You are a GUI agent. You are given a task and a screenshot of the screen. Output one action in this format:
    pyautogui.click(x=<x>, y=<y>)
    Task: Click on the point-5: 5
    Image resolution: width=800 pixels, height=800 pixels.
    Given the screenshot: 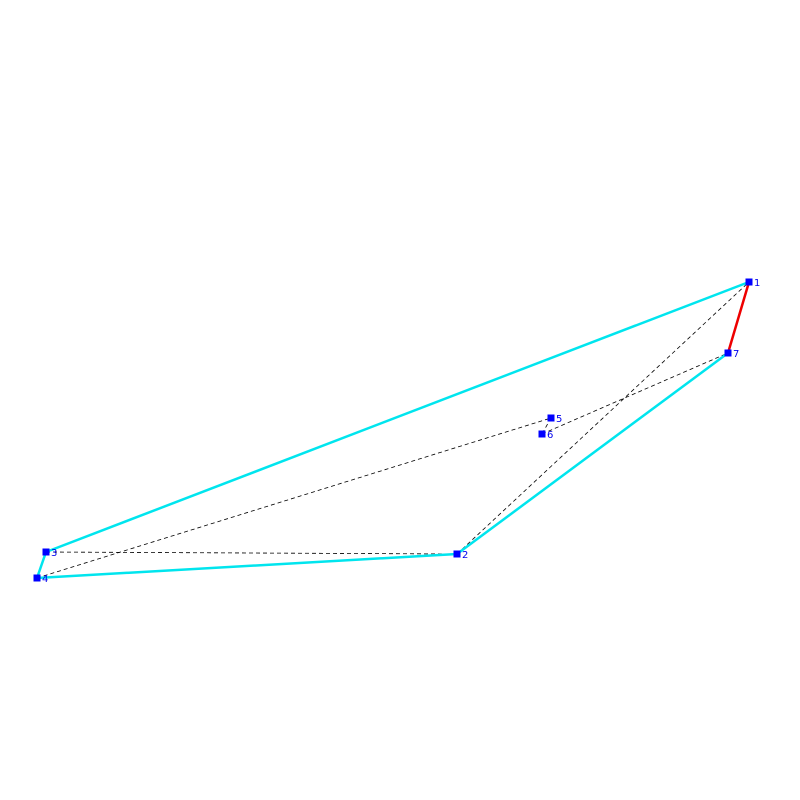 What is the action you would take?
    pyautogui.click(x=554, y=419)
    